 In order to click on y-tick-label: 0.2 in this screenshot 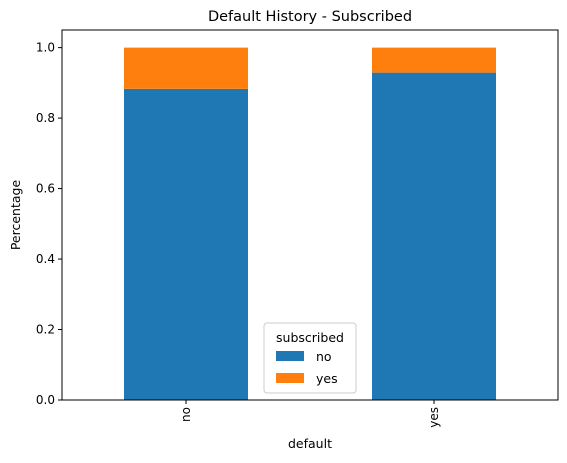, I will do `click(45, 330)`.